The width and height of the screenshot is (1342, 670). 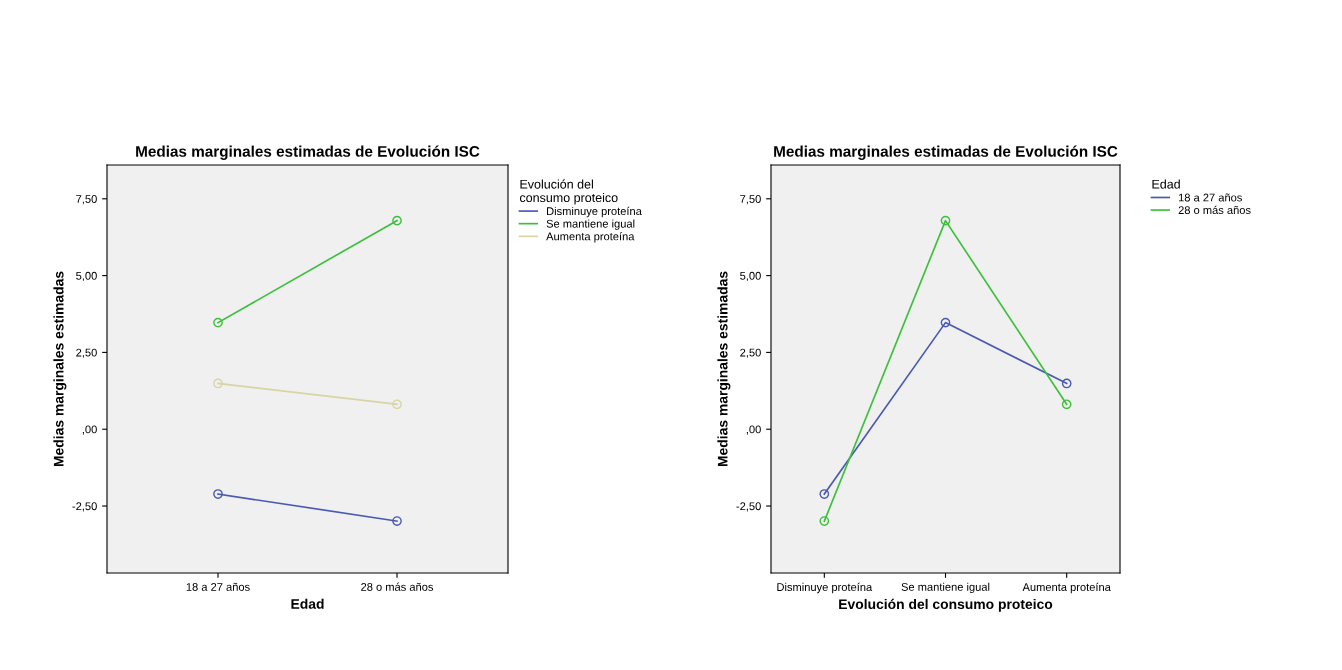 I want to click on legend-title: Evolución del consumo proteico, so click(x=568, y=192).